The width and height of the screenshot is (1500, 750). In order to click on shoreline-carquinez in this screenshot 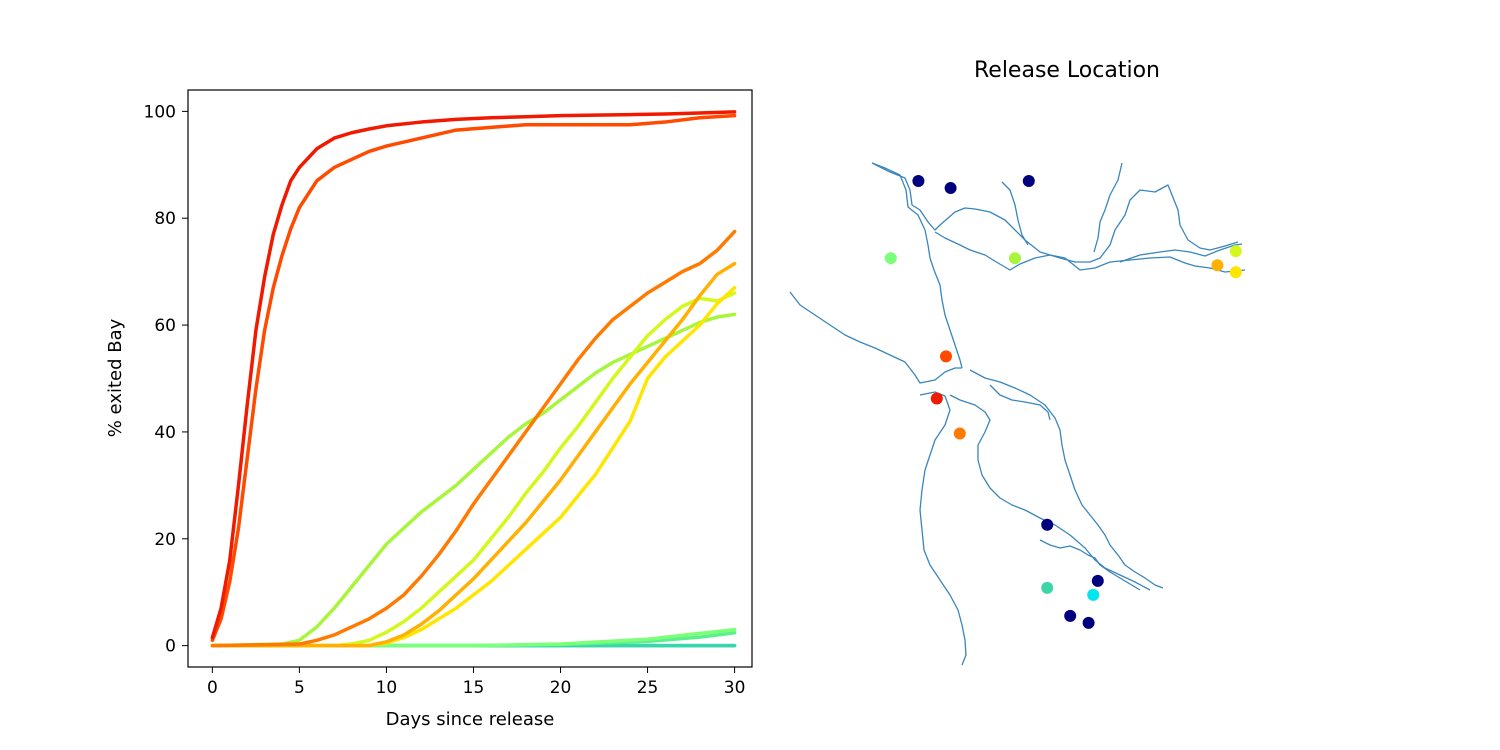, I will do `click(1090, 252)`.